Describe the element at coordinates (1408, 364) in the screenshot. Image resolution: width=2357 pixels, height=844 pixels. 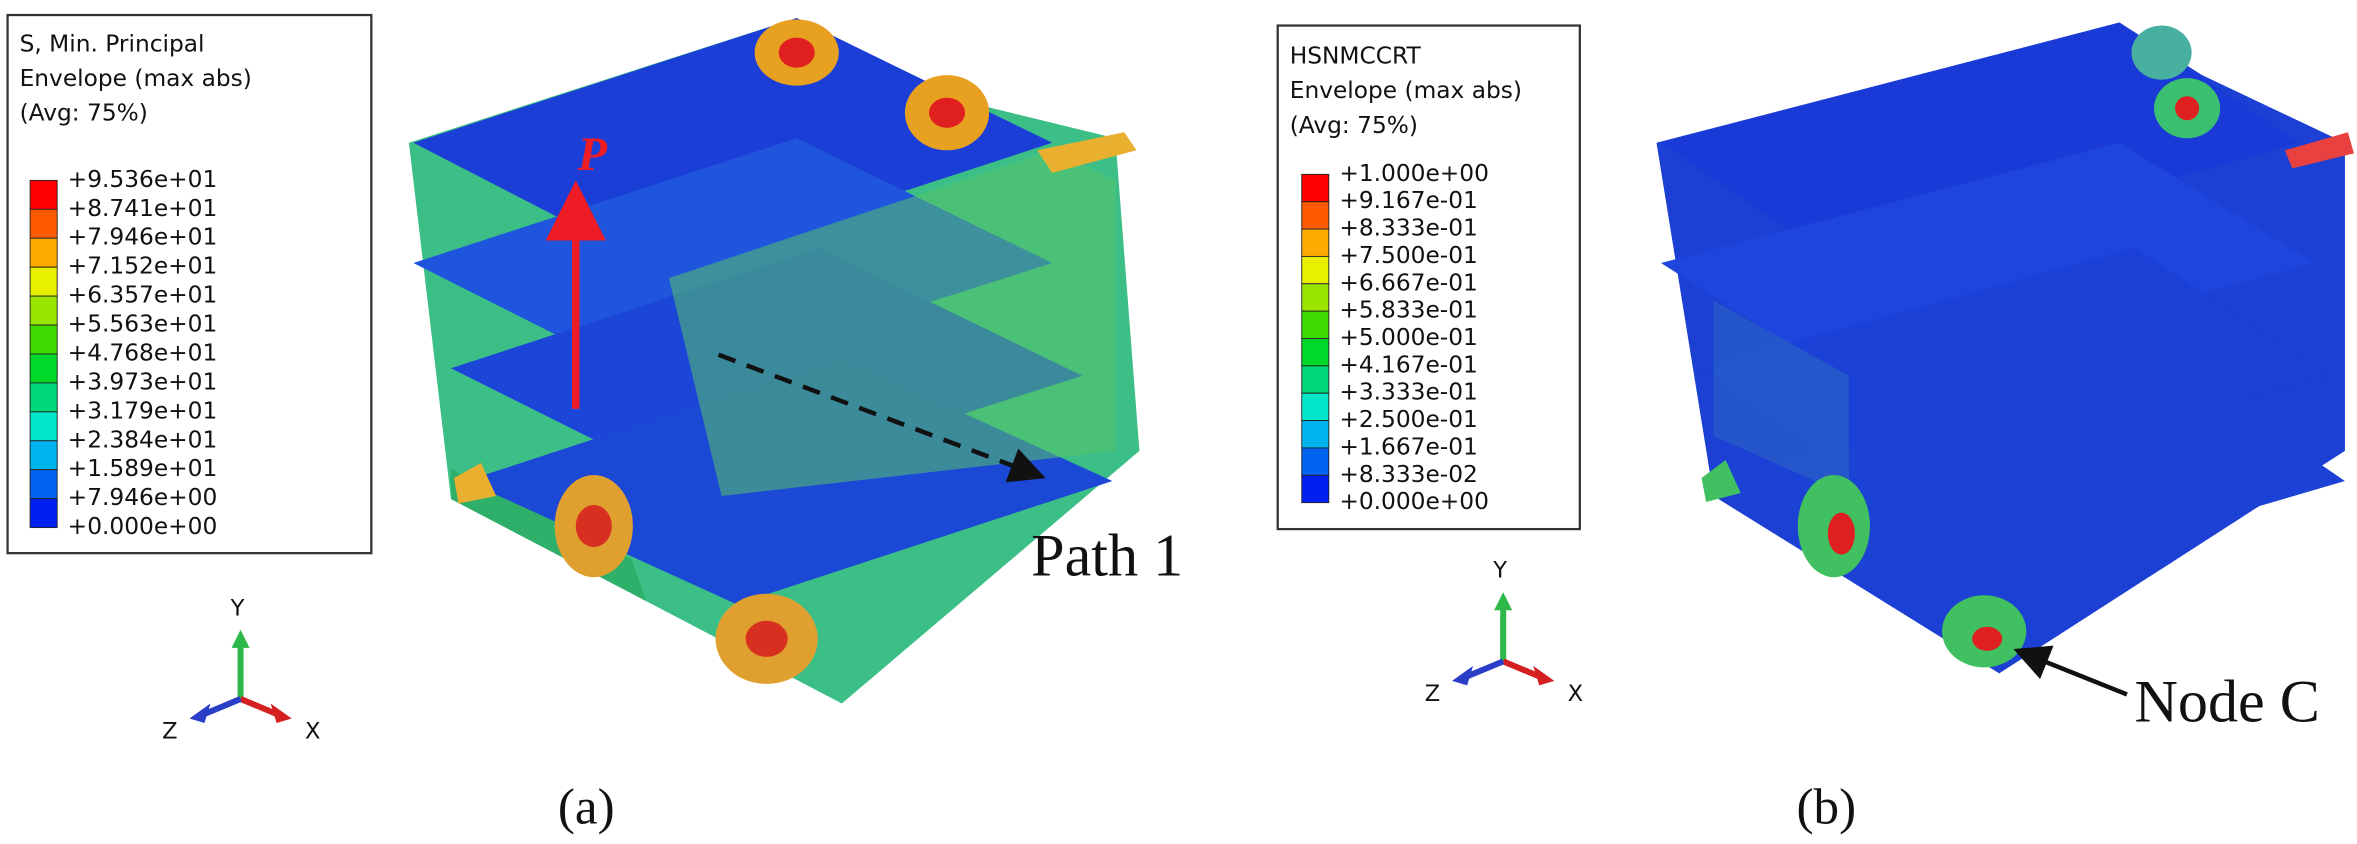
I see `legend-value: +4.167e-01` at that location.